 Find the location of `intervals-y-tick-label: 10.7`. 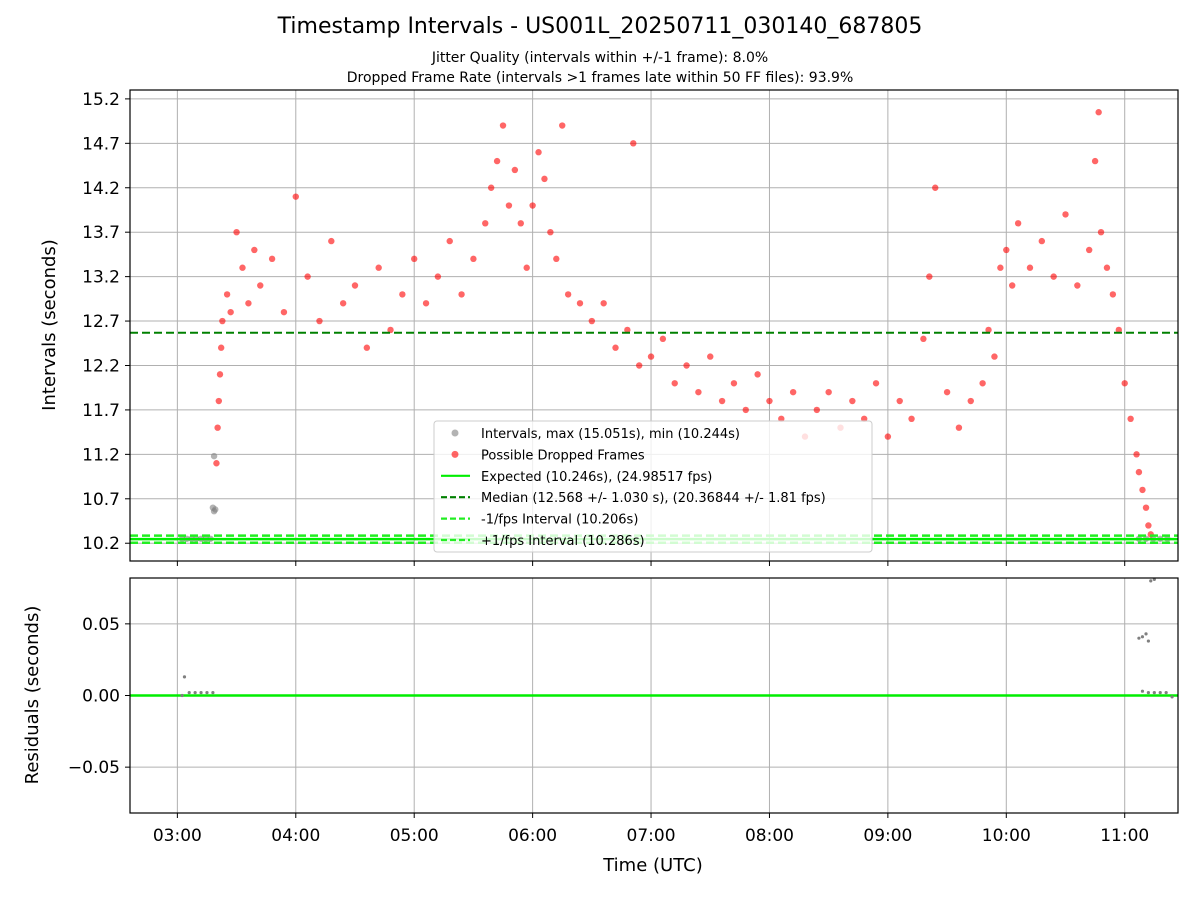

intervals-y-tick-label: 10.7 is located at coordinates (101, 500).